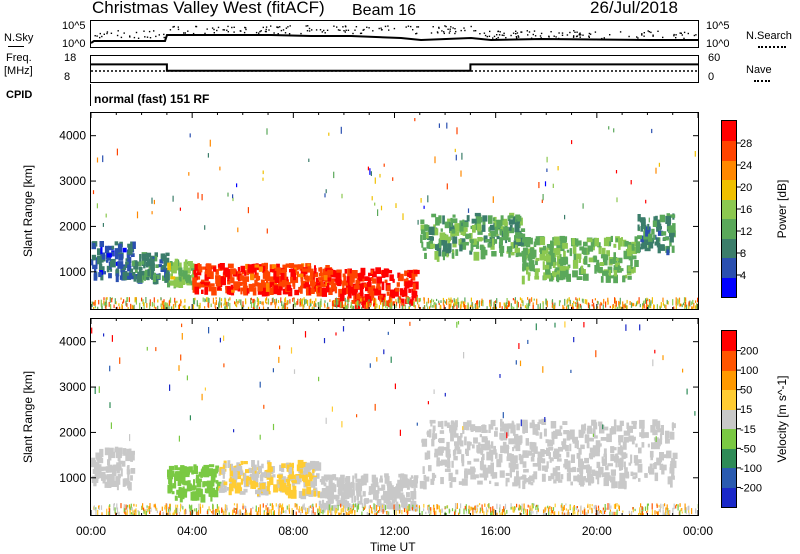  What do you see at coordinates (394, 34) in the screenshot?
I see `noise-trace` at bounding box center [394, 34].